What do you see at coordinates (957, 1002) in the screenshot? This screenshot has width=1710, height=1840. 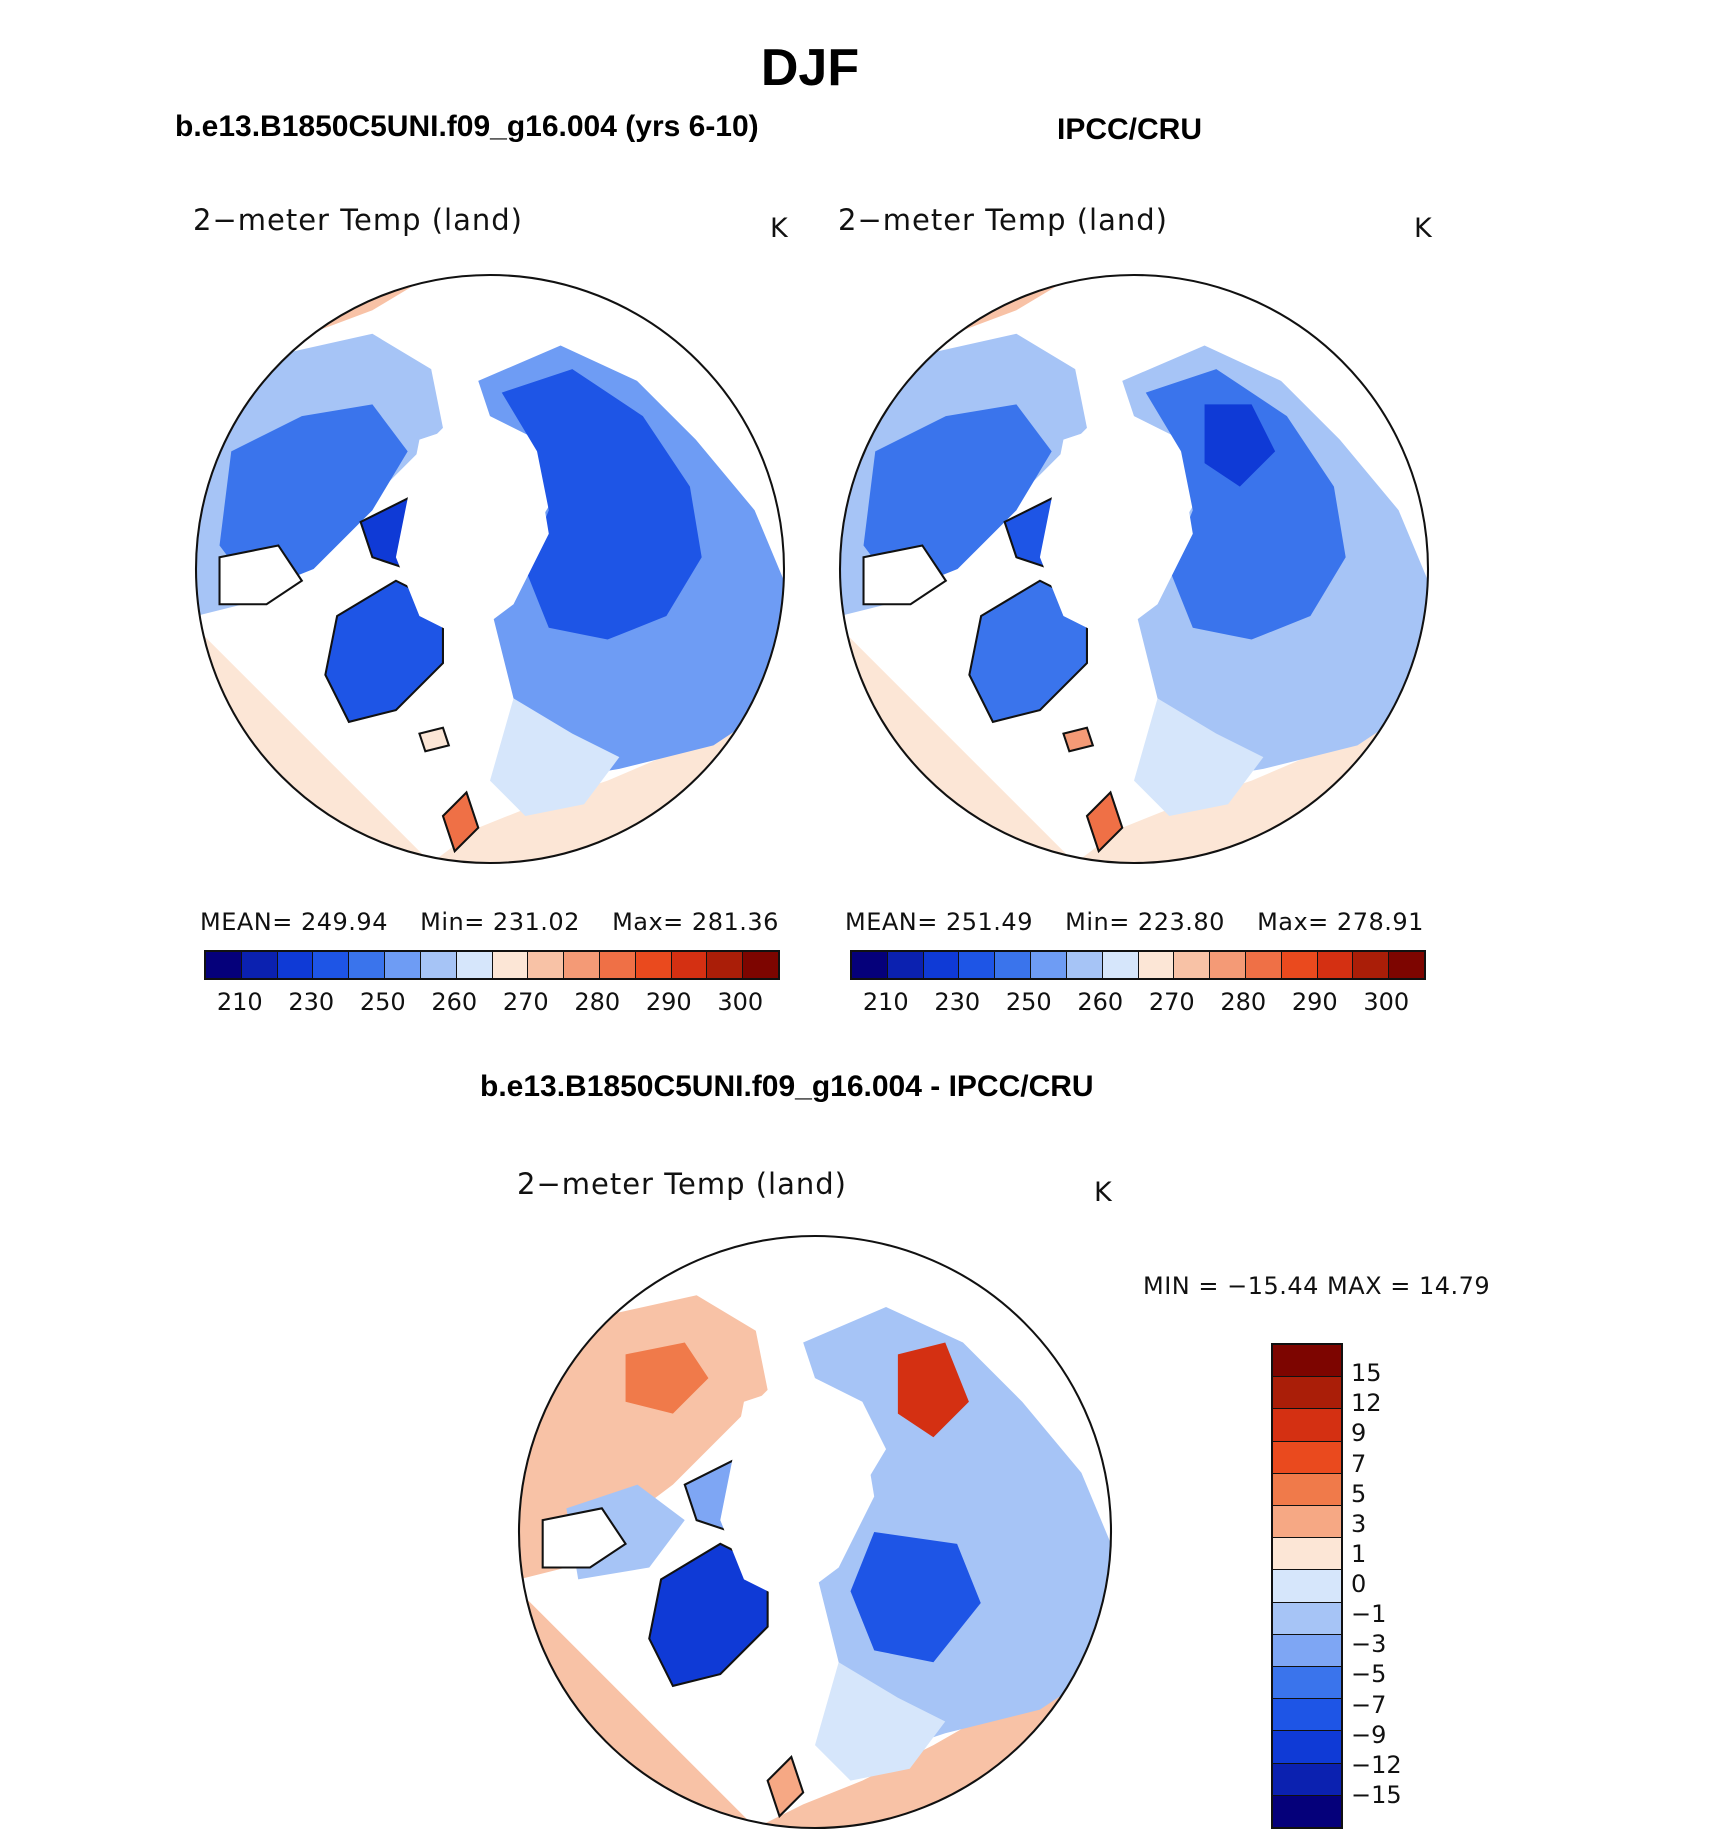 I see `obs-colorbar-tick: 230` at bounding box center [957, 1002].